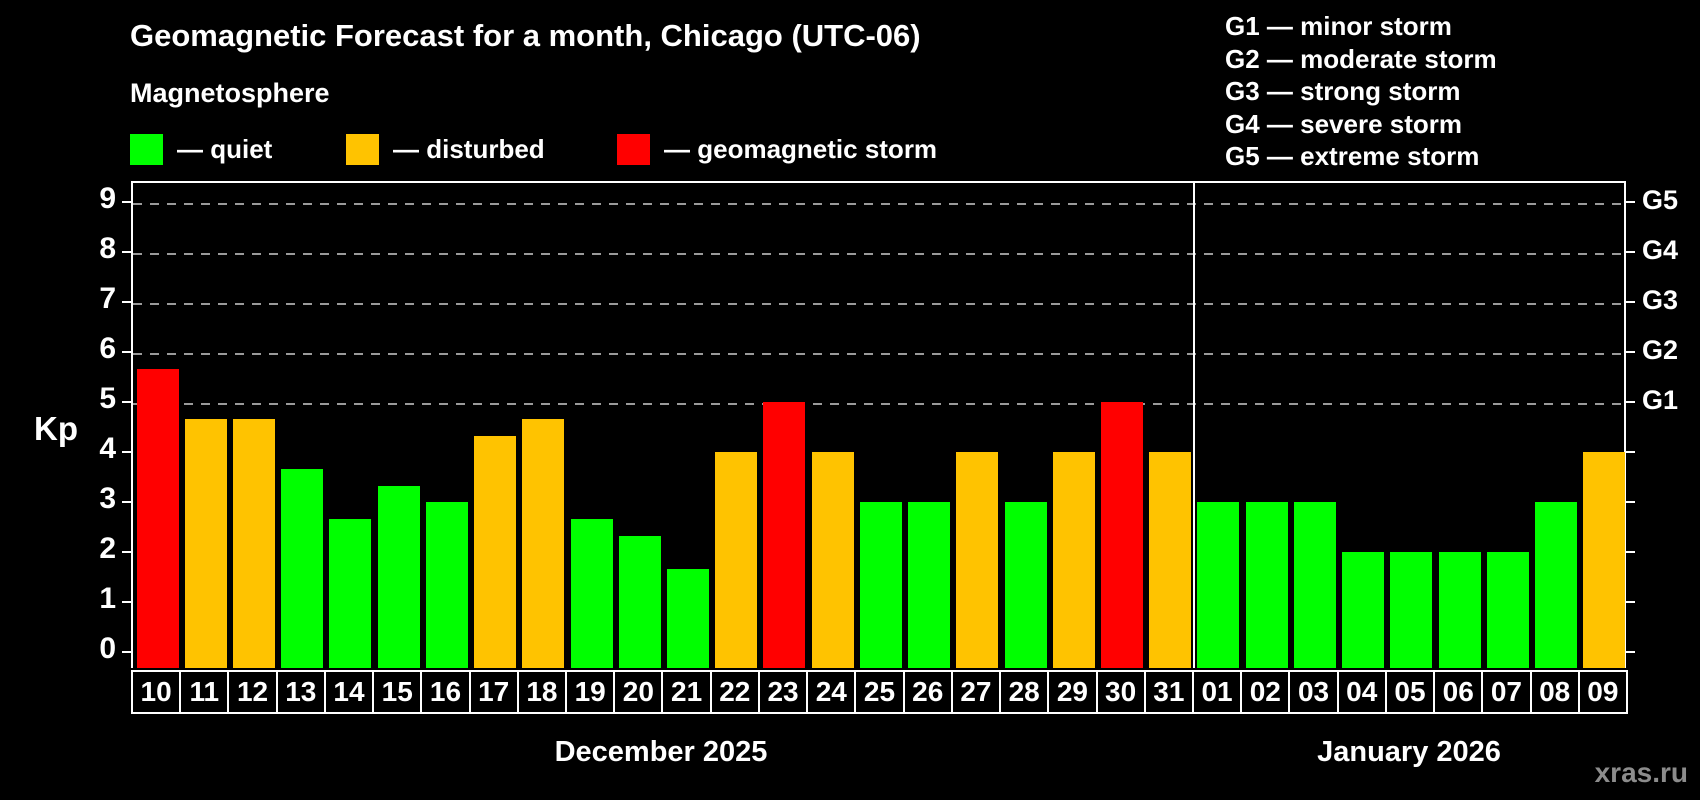 The height and width of the screenshot is (800, 1700). Describe the element at coordinates (633, 149) in the screenshot. I see `storm-color-swatch` at that location.